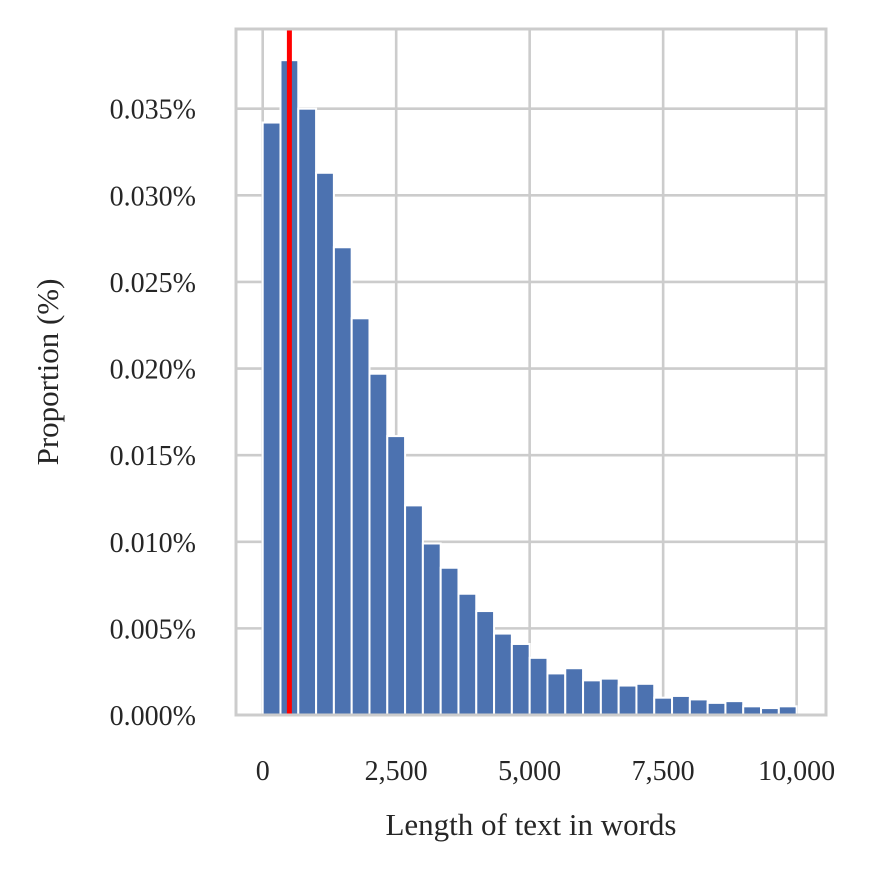  Describe the element at coordinates (153, 370) in the screenshot. I see `y-tick-label: 0.020%` at that location.